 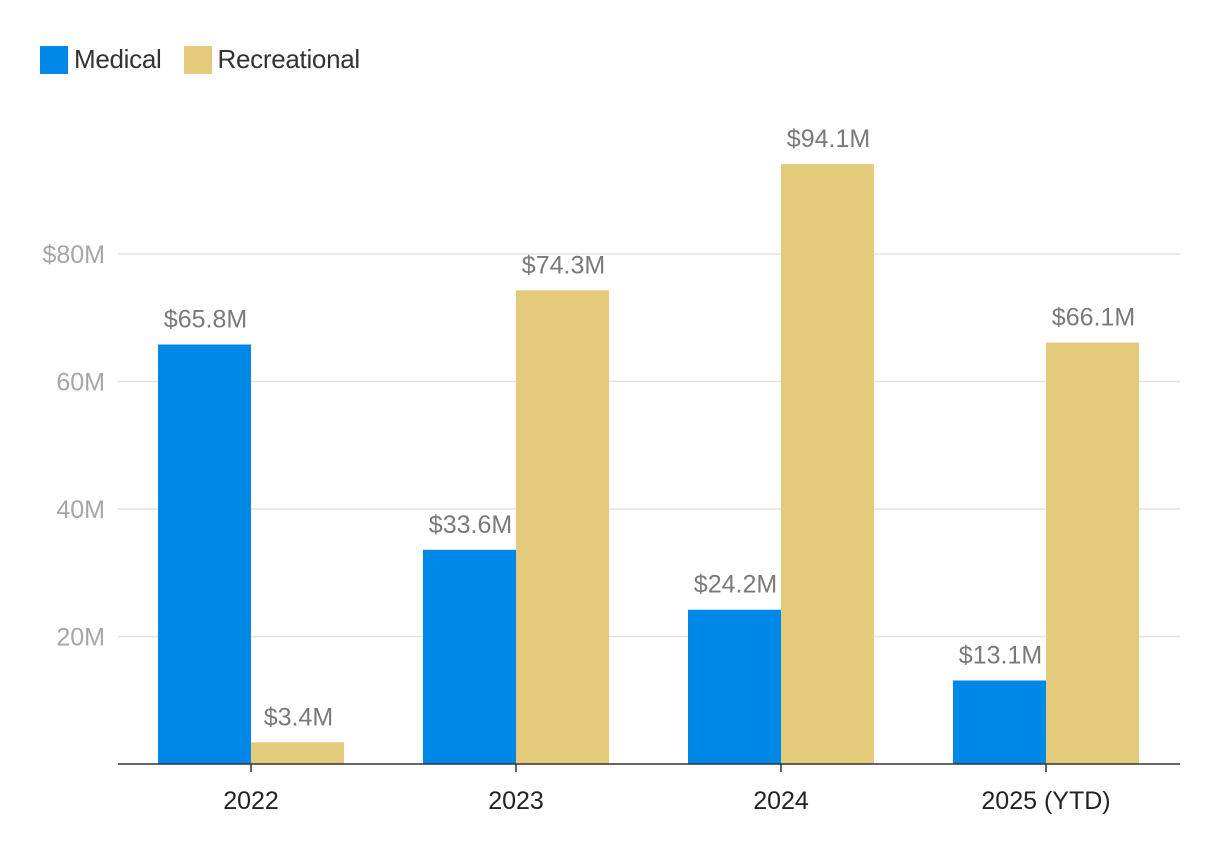 What do you see at coordinates (735, 585) in the screenshot?
I see `data-label: $24.2M` at bounding box center [735, 585].